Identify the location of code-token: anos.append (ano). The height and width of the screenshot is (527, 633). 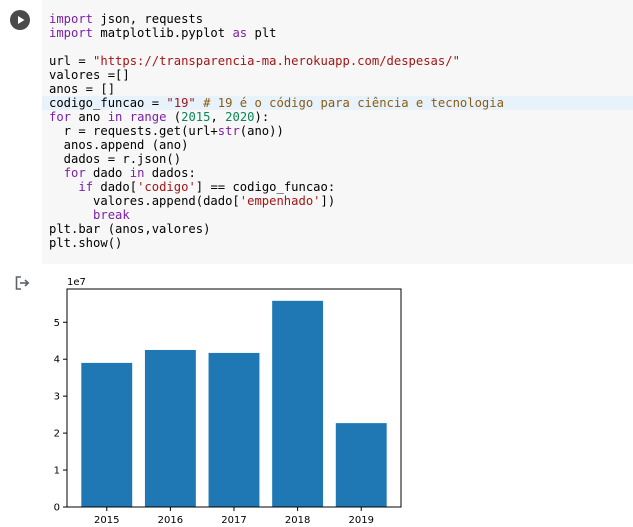
(119, 145).